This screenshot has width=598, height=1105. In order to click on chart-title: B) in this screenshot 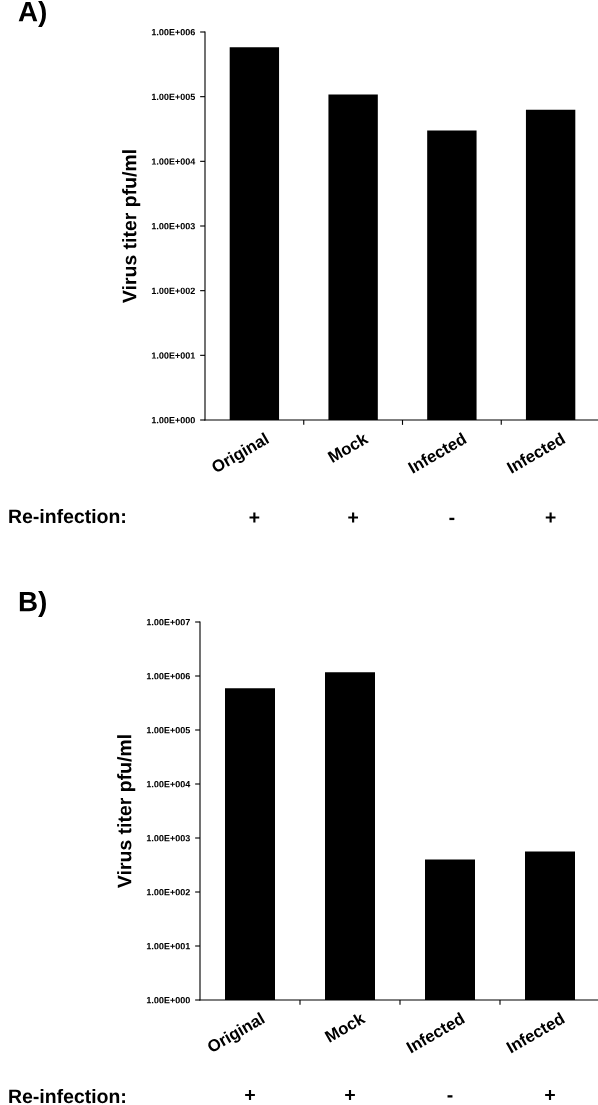, I will do `click(32, 604)`.